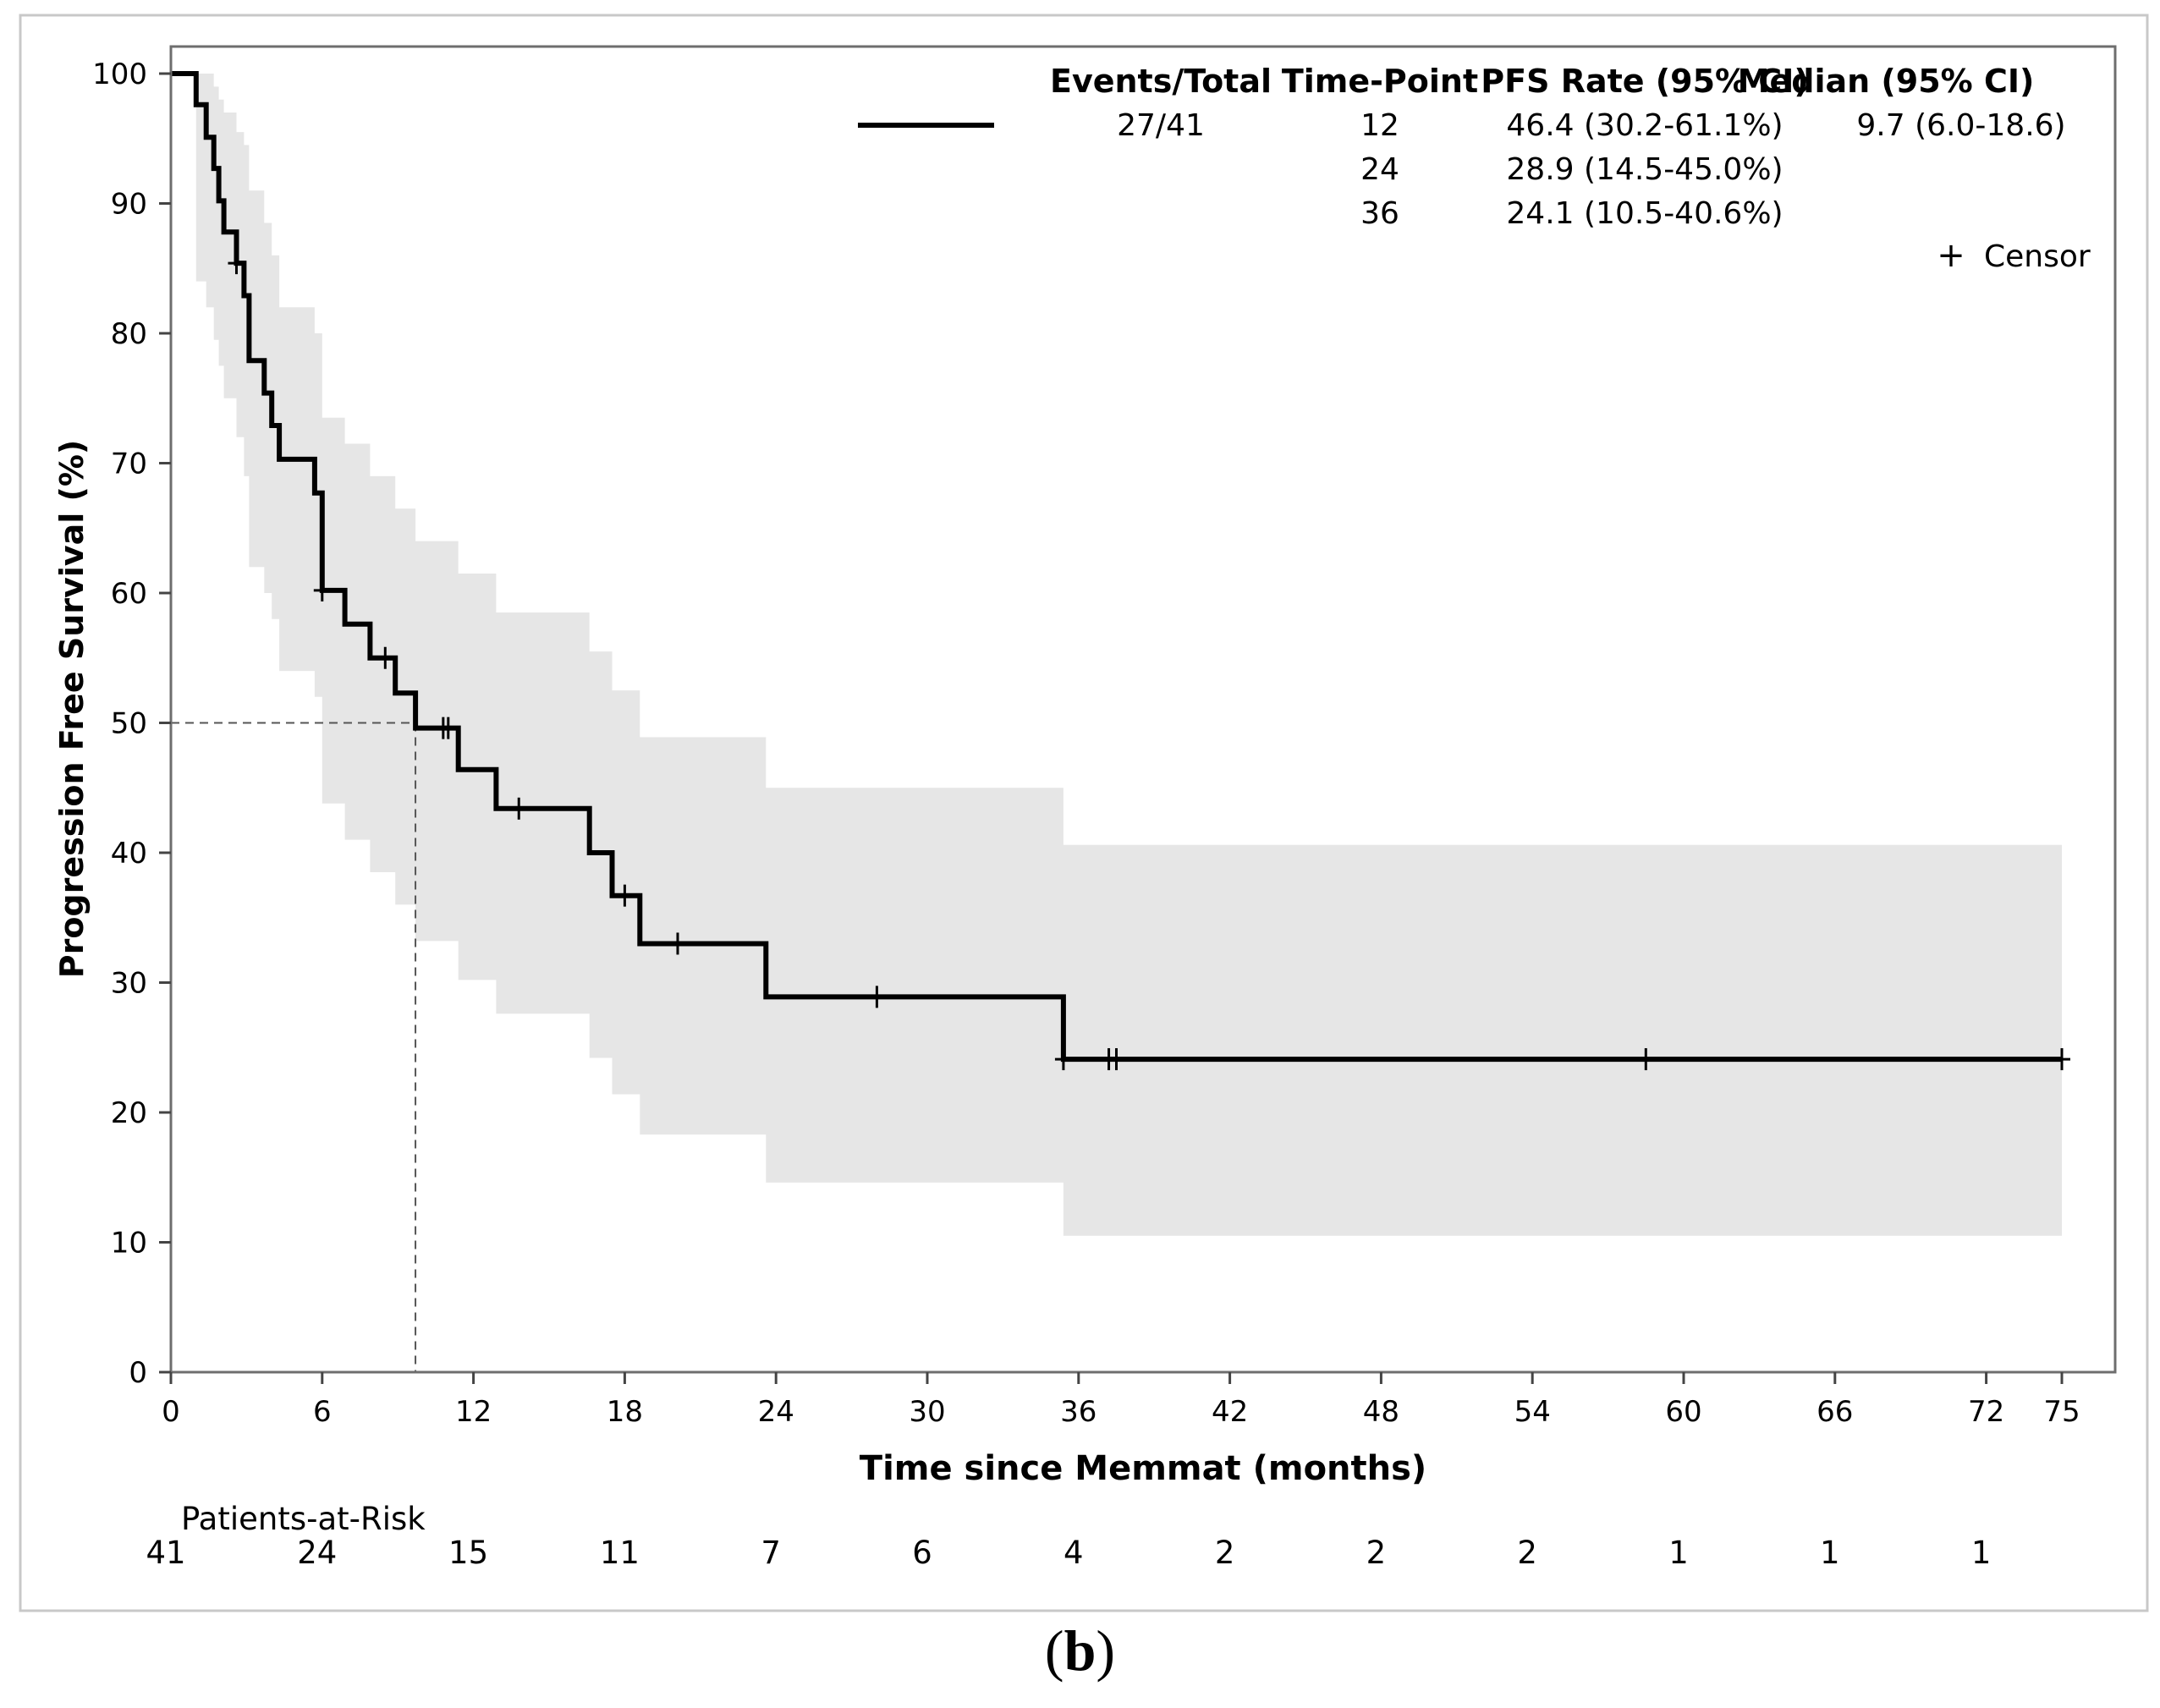 The height and width of the screenshot is (1708, 2160). Describe the element at coordinates (129, 464) in the screenshot. I see `y-tick-label: 70` at that location.